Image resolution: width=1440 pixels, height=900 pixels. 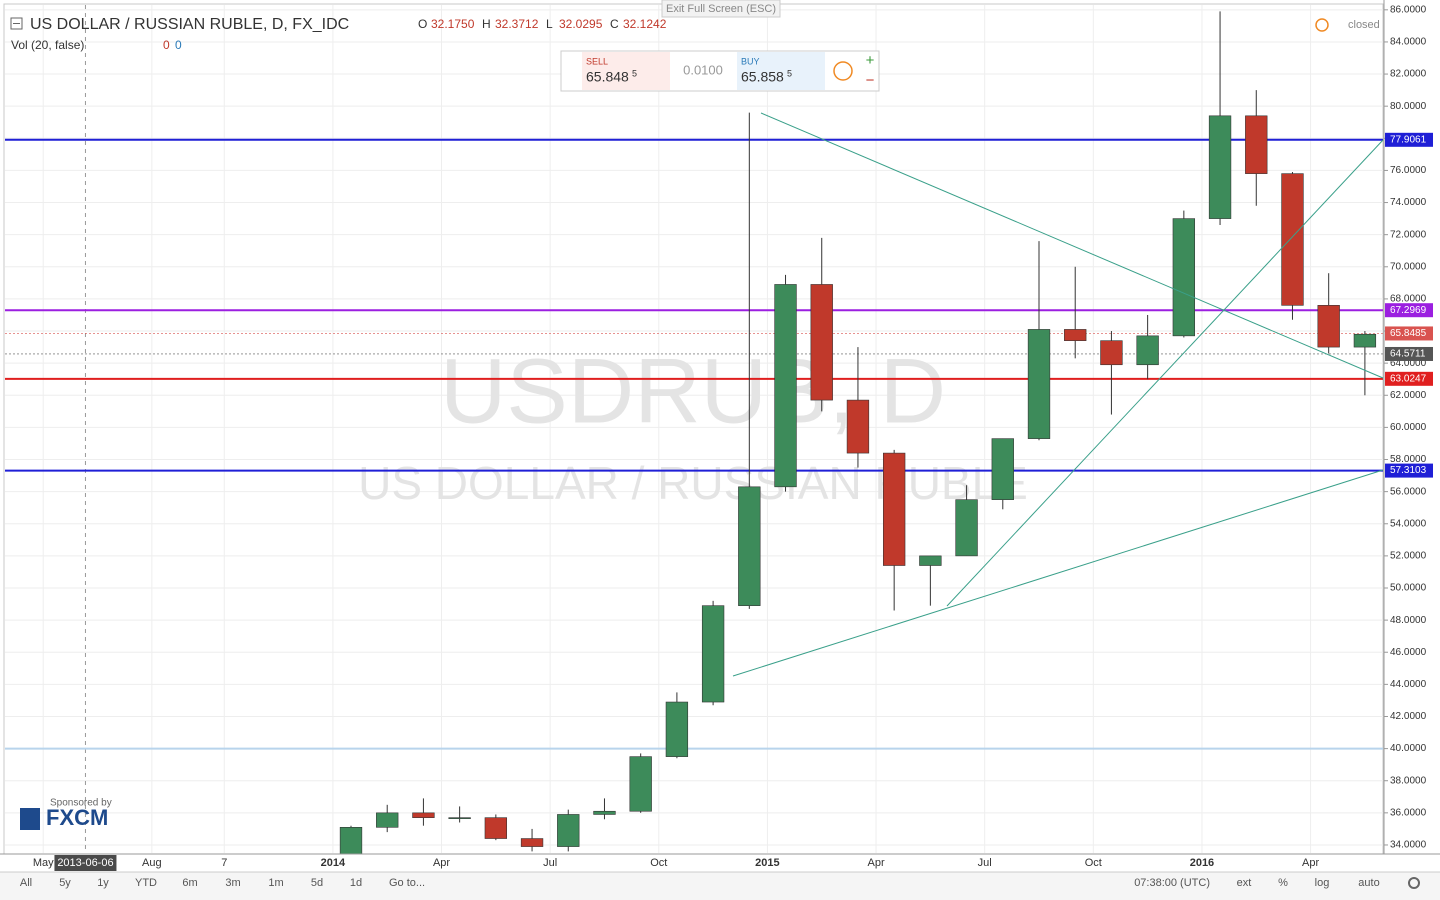 I want to click on trade-panel: SELL 65.848 5 0.0100 BUY 65.858 5 + −, so click(x=720, y=71).